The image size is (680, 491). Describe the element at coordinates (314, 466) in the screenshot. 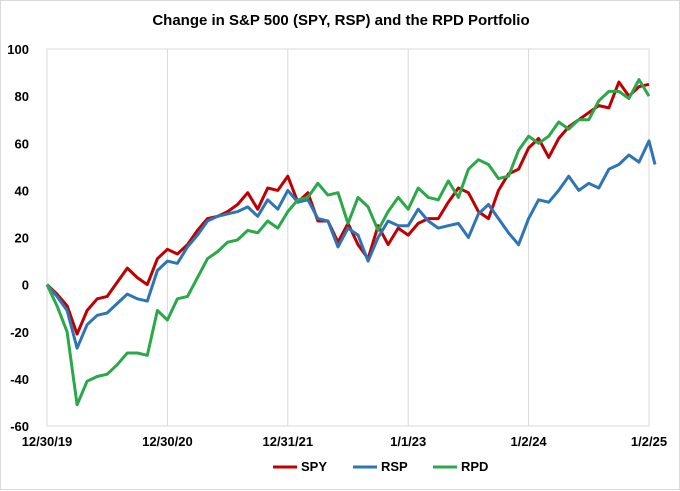

I see `legend-label-spy: SPY` at that location.